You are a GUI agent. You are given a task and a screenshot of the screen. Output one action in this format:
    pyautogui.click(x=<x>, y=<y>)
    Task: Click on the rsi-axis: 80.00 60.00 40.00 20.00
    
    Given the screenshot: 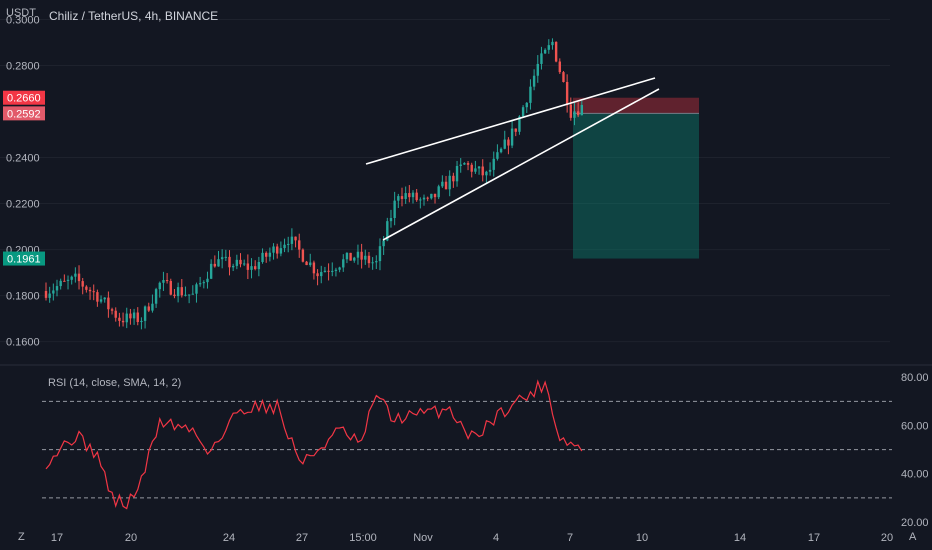 What is the action you would take?
    pyautogui.click(x=915, y=450)
    